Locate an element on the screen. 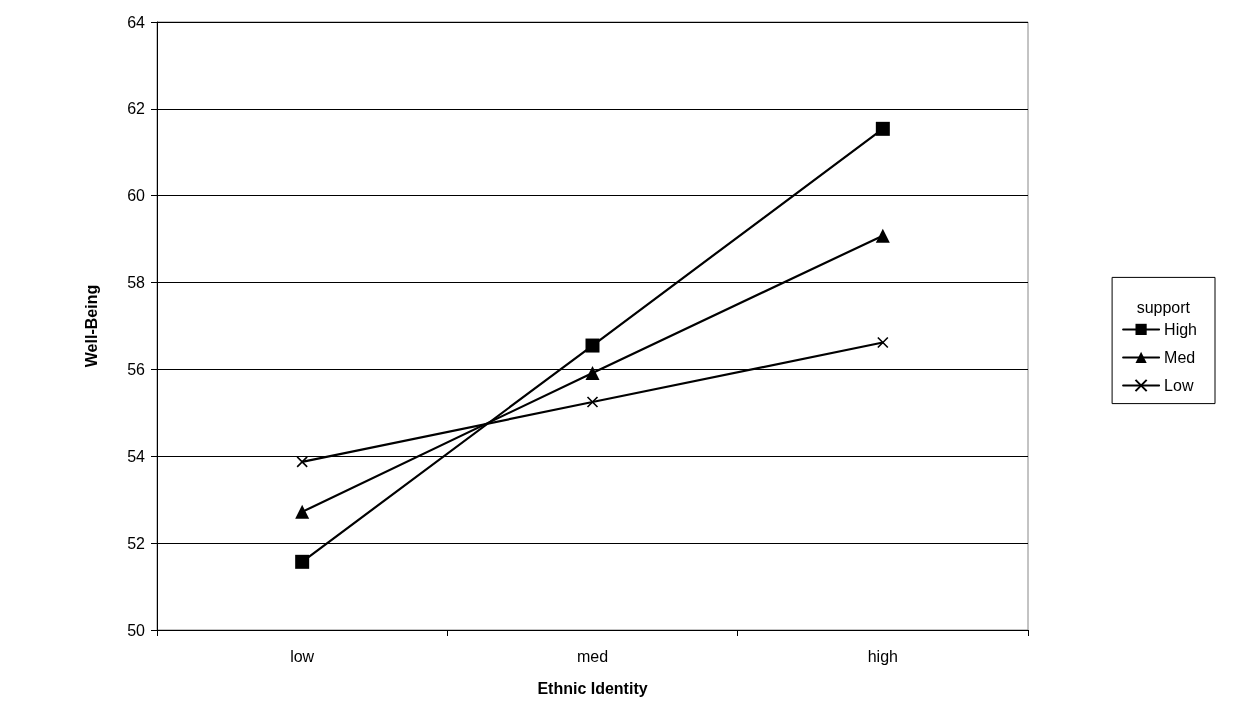 Image resolution: width=1237 pixels, height=715 pixels. x-tick-label: med is located at coordinates (592, 656).